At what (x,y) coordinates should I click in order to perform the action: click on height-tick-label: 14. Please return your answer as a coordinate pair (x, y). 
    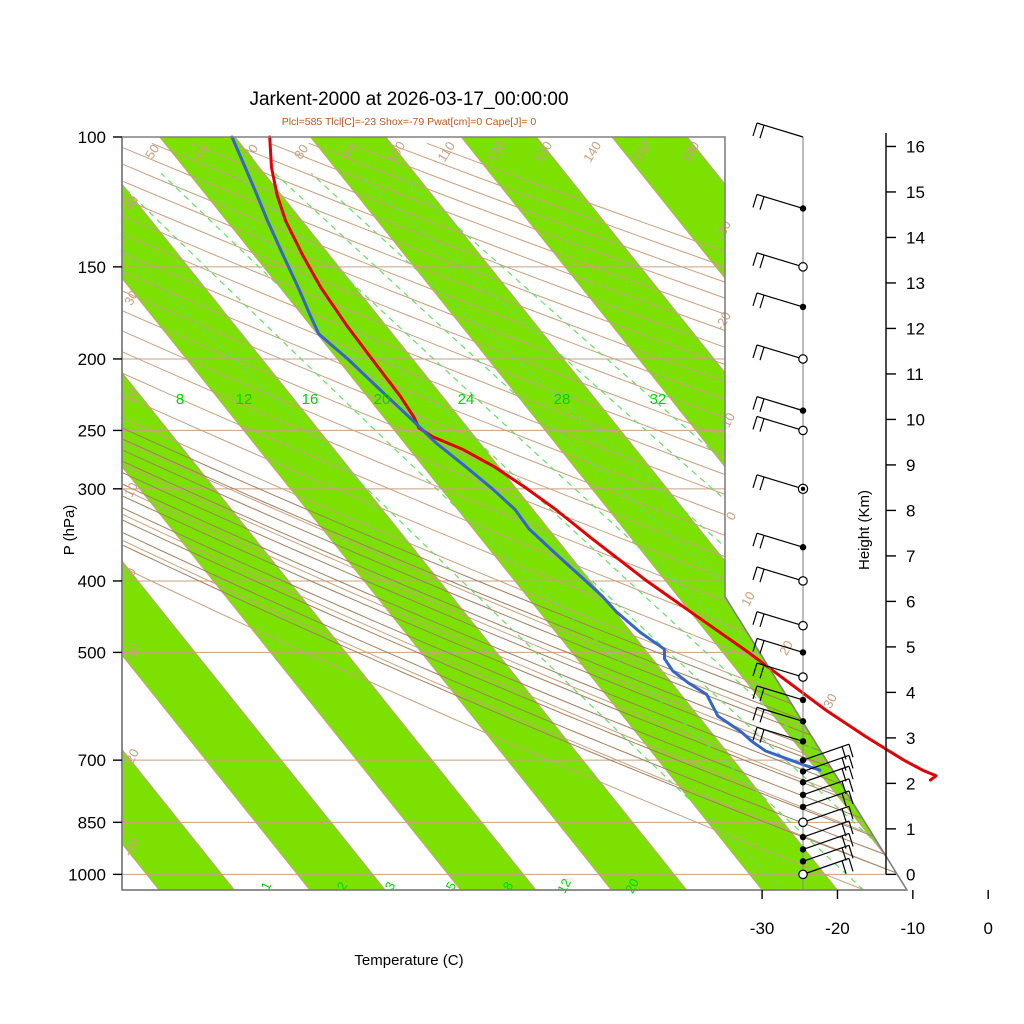
    Looking at the image, I should click on (915, 237).